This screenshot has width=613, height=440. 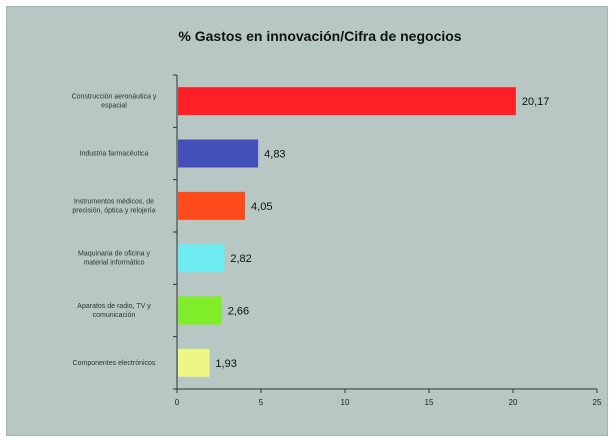 What do you see at coordinates (114, 363) in the screenshot?
I see `category-label: Componentes electrónicos` at bounding box center [114, 363].